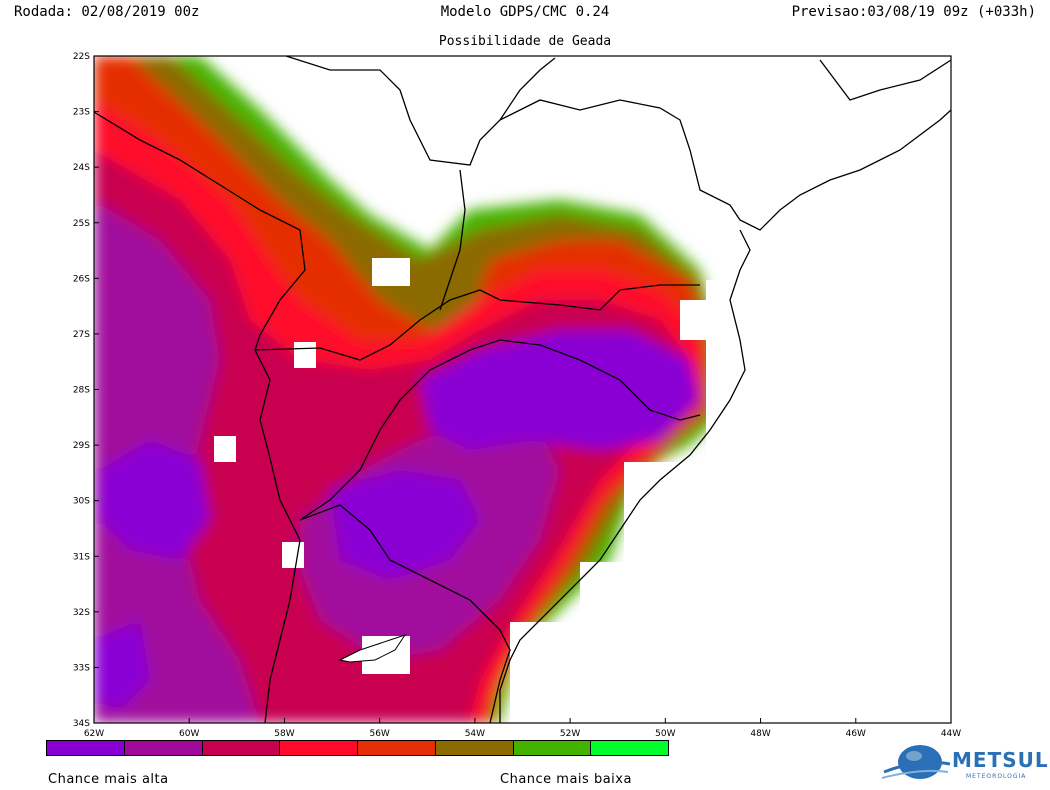 The width and height of the screenshot is (1050, 790). What do you see at coordinates (81, 279) in the screenshot?
I see `lat-tick-label: 26S` at bounding box center [81, 279].